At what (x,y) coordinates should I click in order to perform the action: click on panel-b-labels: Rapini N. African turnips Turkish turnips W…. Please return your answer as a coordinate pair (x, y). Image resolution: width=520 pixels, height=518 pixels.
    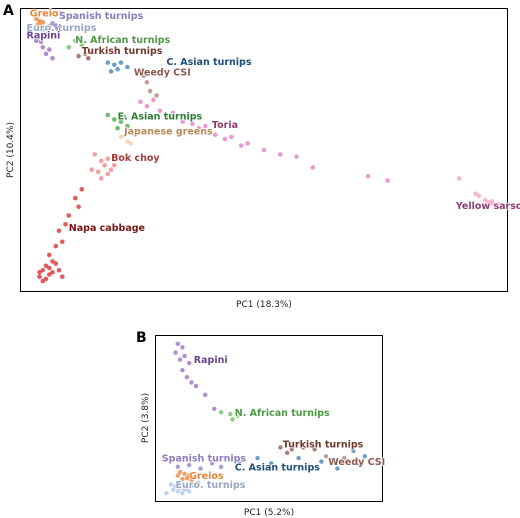
    Looking at the image, I should click on (273, 422).